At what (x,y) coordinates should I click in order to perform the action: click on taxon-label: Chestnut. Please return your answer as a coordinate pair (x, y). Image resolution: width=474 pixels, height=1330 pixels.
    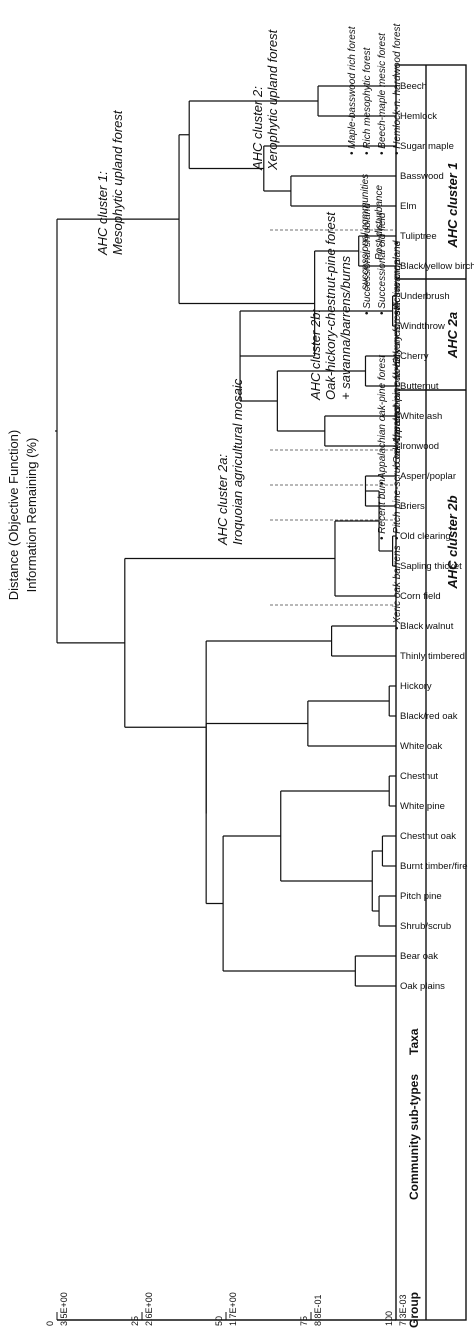
    Looking at the image, I should click on (419, 776).